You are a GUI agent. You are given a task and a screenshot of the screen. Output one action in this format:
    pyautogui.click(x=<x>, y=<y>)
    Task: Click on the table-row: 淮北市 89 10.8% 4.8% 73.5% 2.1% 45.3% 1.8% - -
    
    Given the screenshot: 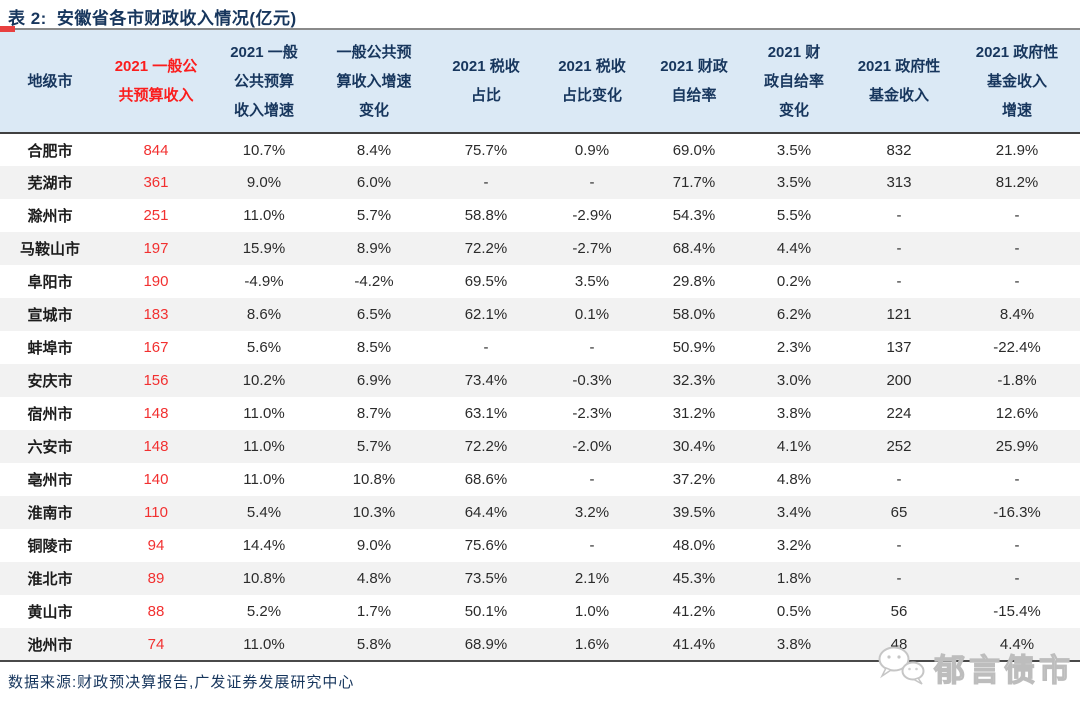 What is the action you would take?
    pyautogui.click(x=540, y=578)
    